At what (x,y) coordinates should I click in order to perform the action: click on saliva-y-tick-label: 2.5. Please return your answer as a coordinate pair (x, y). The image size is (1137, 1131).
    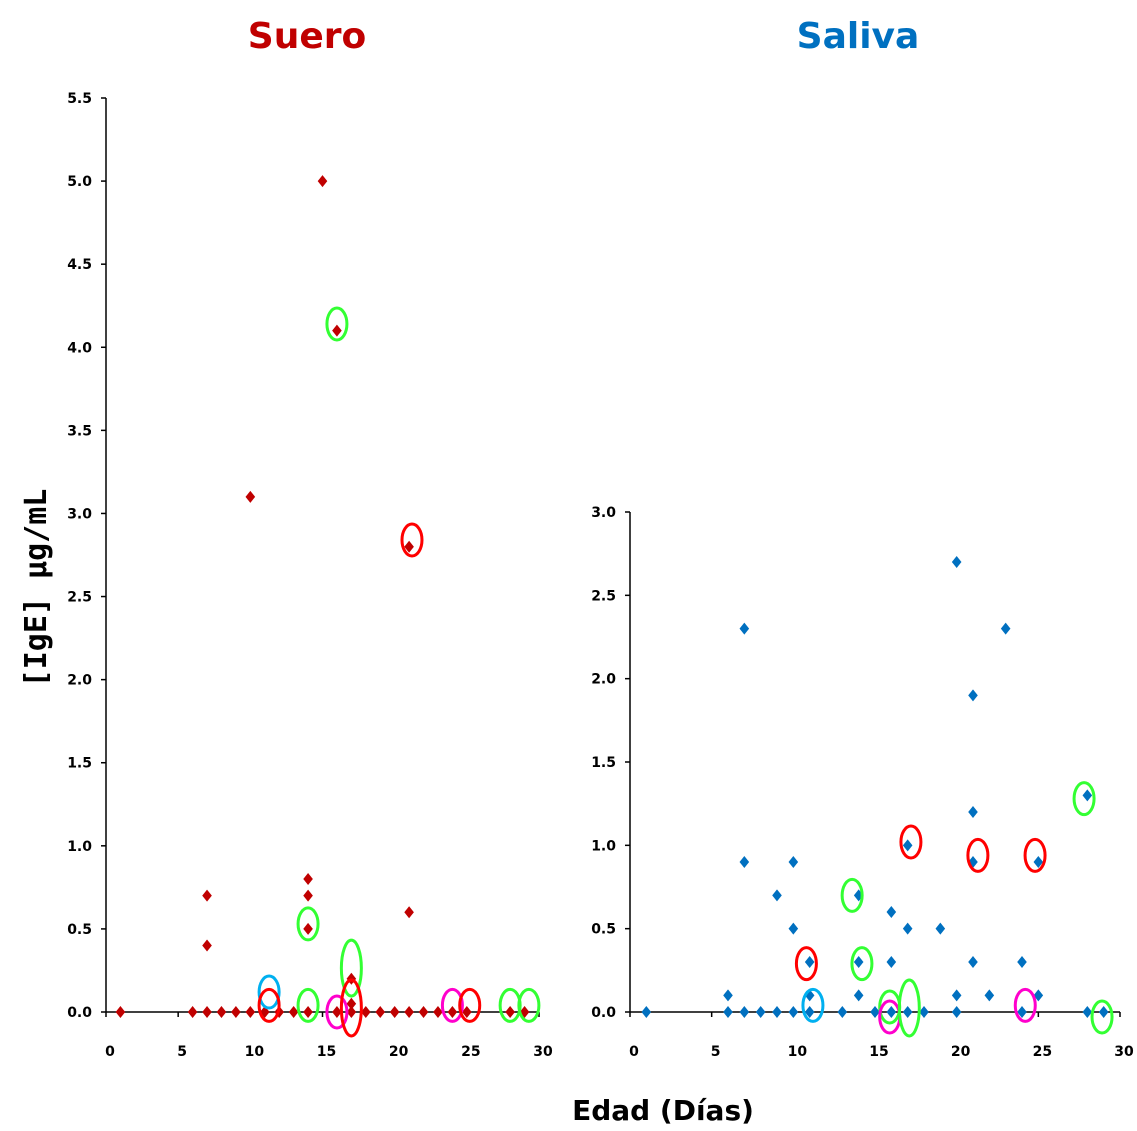
    Looking at the image, I should click on (603, 596).